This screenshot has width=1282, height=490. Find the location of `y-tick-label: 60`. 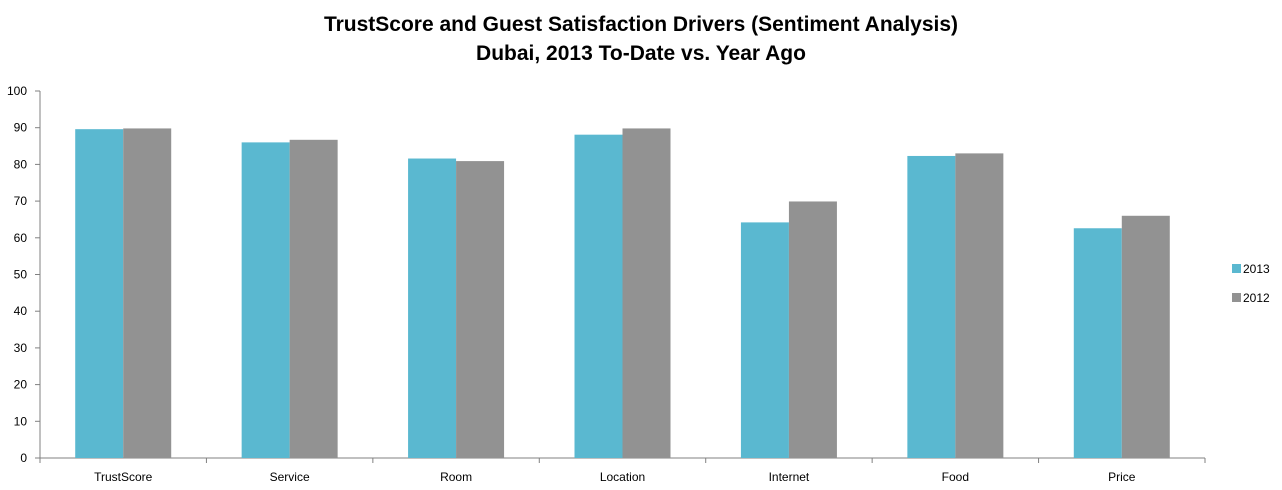

y-tick-label: 60 is located at coordinates (21, 238).